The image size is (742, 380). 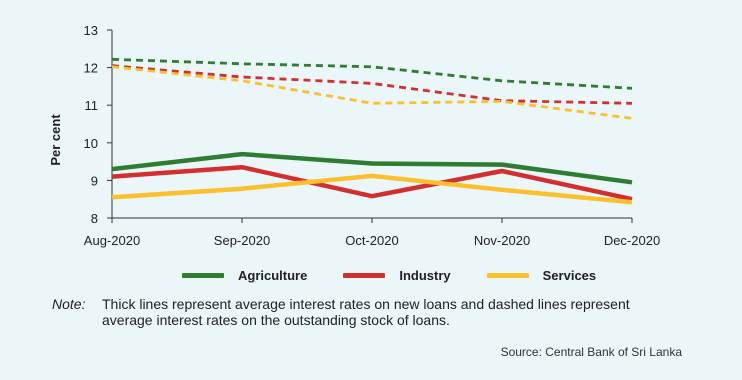 What do you see at coordinates (591, 352) in the screenshot?
I see `source-text: Source: Central Bank of Sri Lanka` at bounding box center [591, 352].